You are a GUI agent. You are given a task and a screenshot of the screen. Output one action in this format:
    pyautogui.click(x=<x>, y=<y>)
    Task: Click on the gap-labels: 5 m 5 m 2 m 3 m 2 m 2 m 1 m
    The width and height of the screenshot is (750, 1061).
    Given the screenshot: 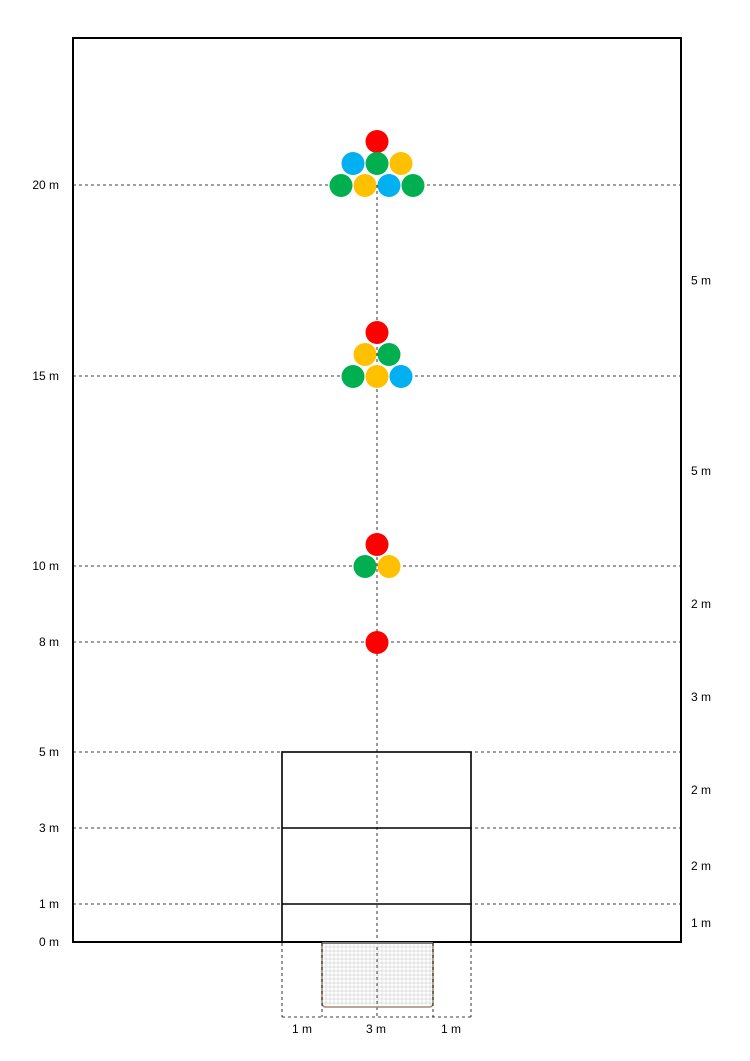 What is the action you would take?
    pyautogui.click(x=701, y=602)
    